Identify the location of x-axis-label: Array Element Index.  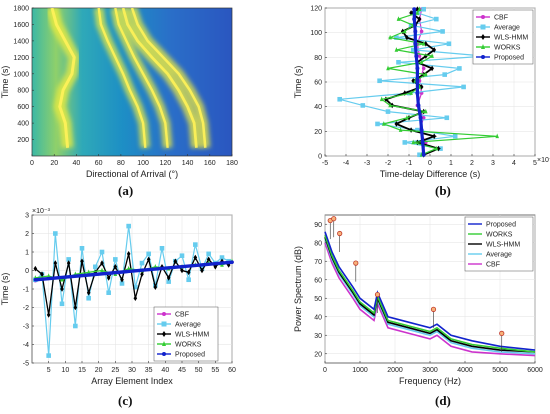
(132, 381).